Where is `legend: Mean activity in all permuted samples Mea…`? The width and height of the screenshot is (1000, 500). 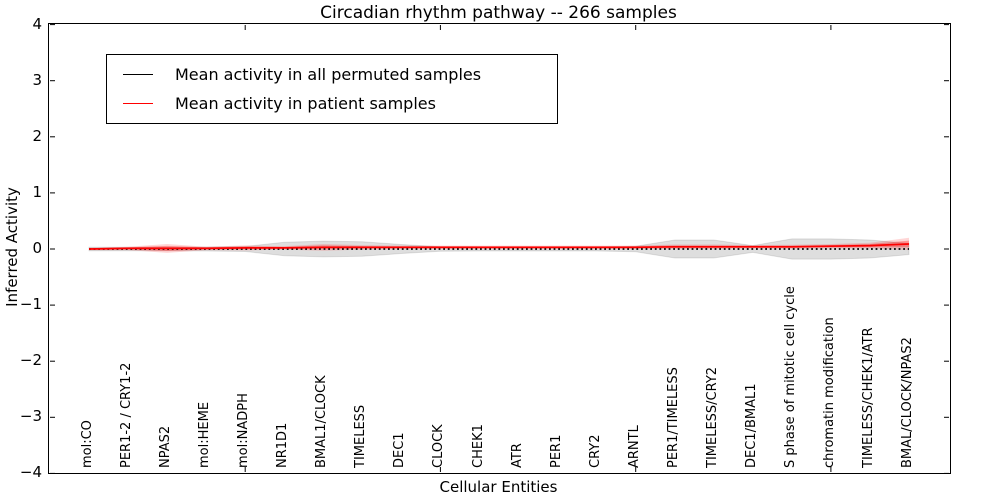
legend: Mean activity in all permuted samples Mea… is located at coordinates (332, 89).